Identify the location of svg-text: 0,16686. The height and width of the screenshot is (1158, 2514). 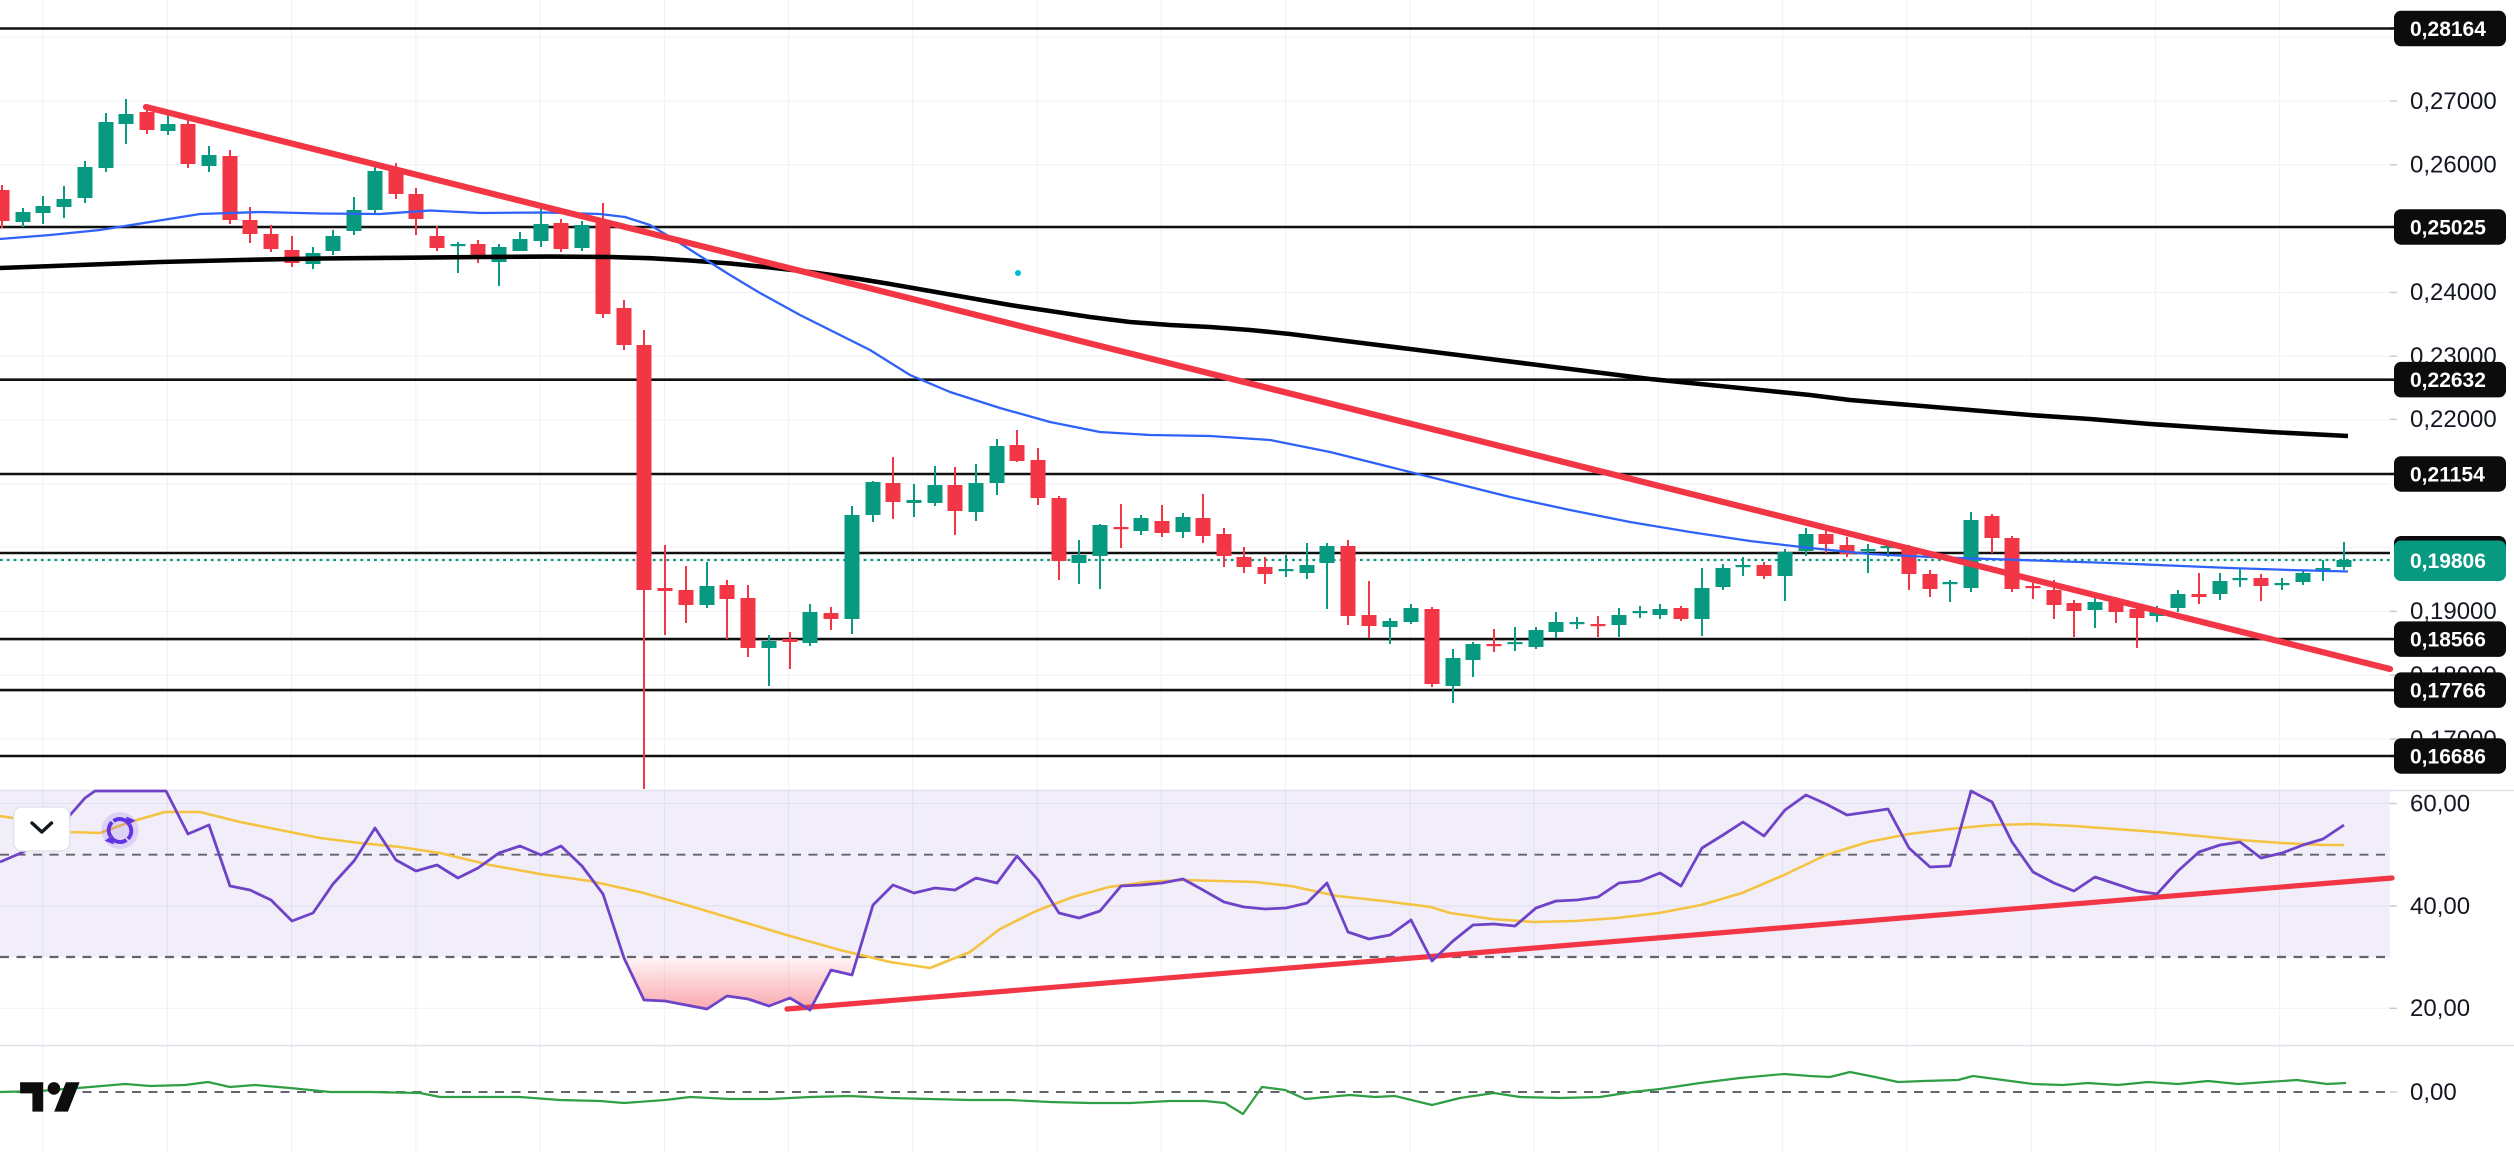
(2448, 757).